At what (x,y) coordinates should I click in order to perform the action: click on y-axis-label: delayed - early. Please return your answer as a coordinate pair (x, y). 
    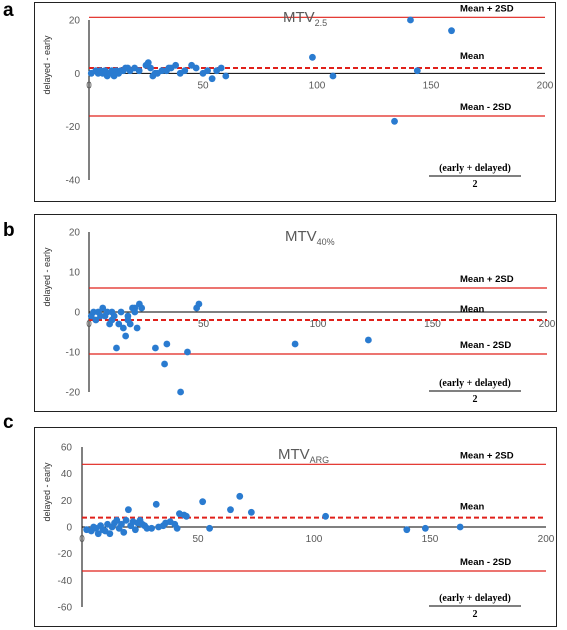
    Looking at the image, I should click on (47, 65).